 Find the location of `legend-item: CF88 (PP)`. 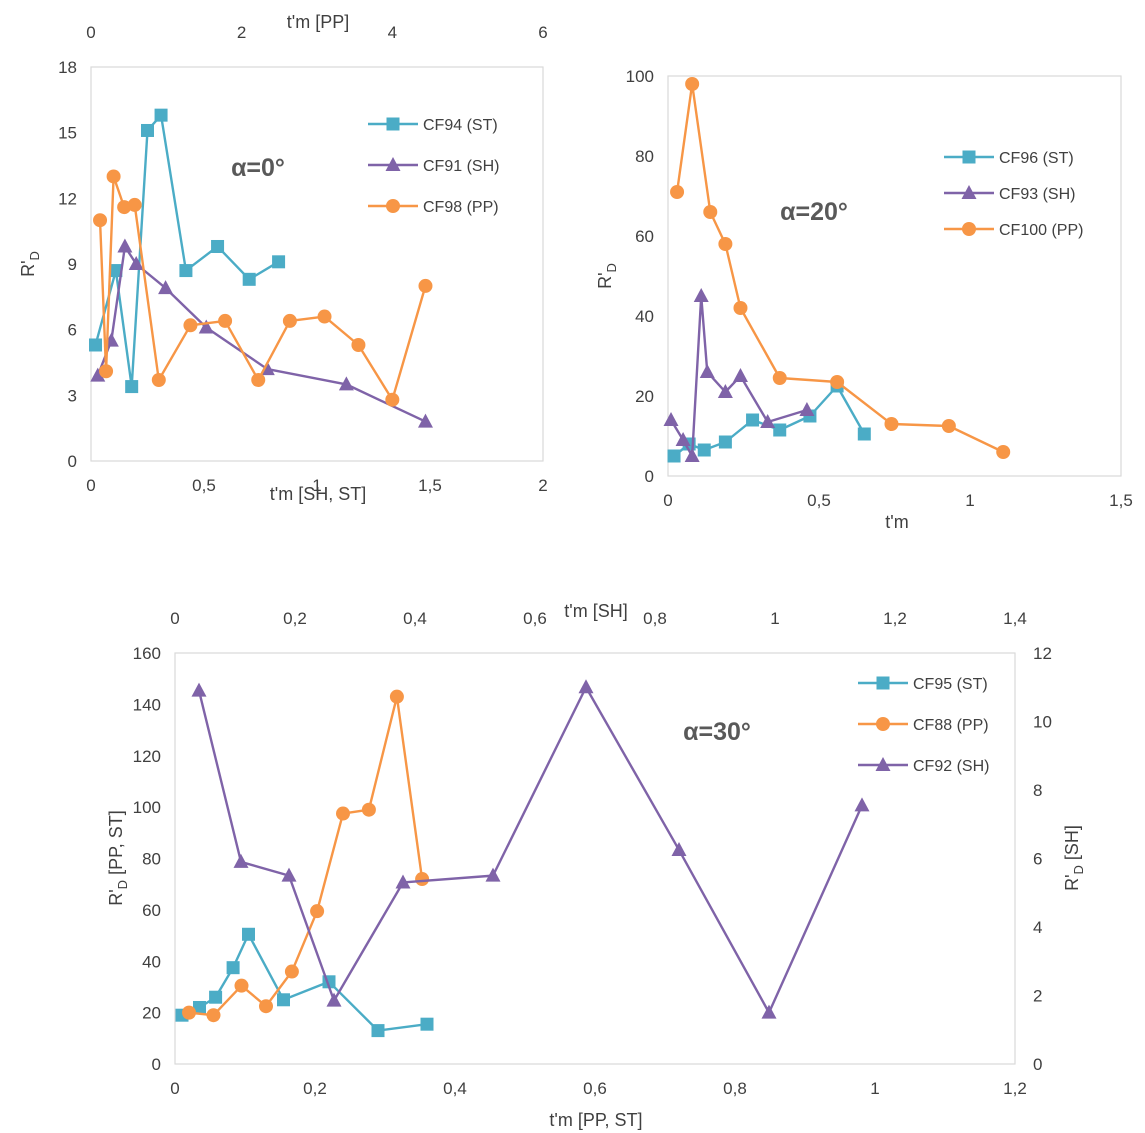

legend-item: CF88 (PP) is located at coordinates (923, 725).